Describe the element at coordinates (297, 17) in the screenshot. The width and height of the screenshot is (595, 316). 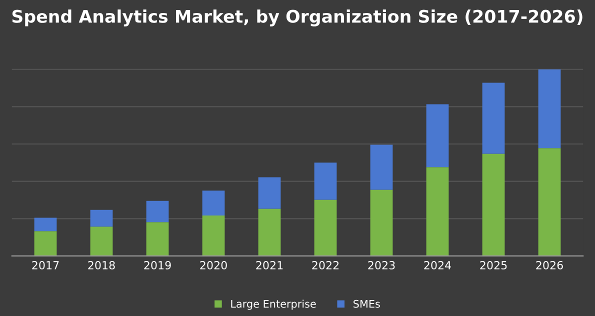
I see `chart-title: Spend Analytics Market, by Organization Size (2017-2026)` at that location.